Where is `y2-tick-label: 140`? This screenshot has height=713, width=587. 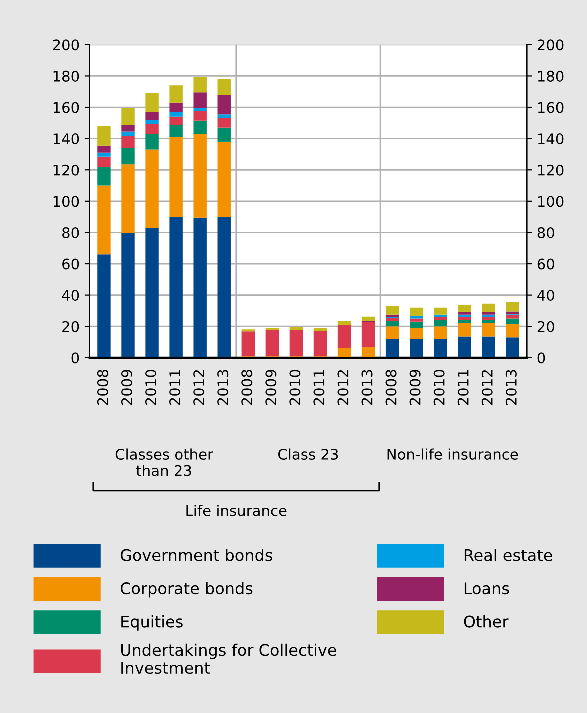
y2-tick-label: 140 is located at coordinates (551, 139).